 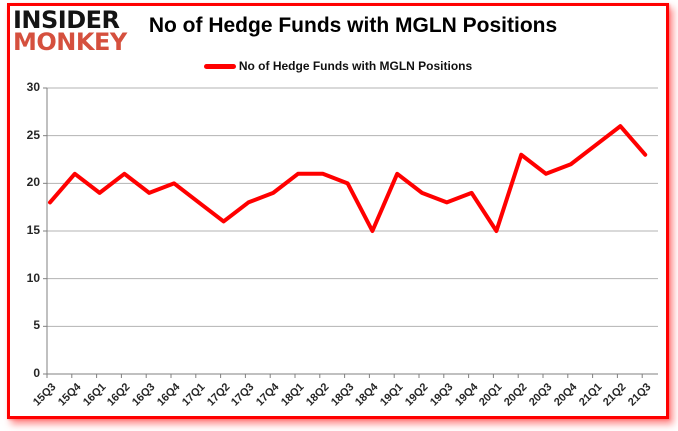 What do you see at coordinates (33, 134) in the screenshot?
I see `y-axis-label-25: 25` at bounding box center [33, 134].